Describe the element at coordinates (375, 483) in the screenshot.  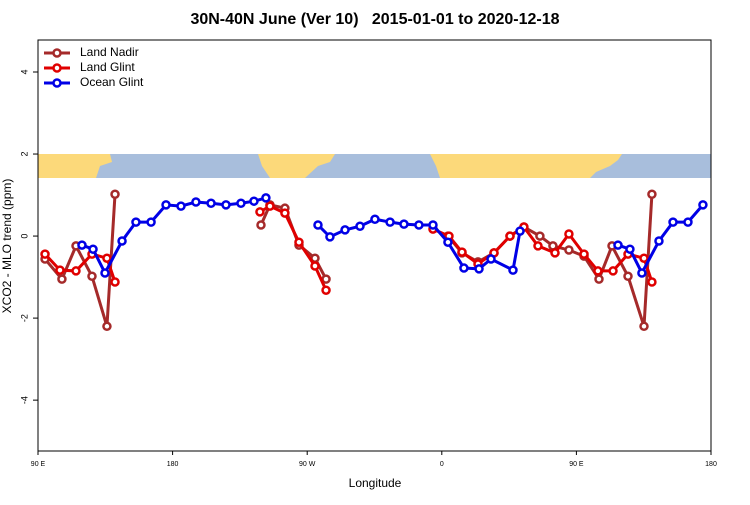
I see `x-axis-label: Longitude` at that location.